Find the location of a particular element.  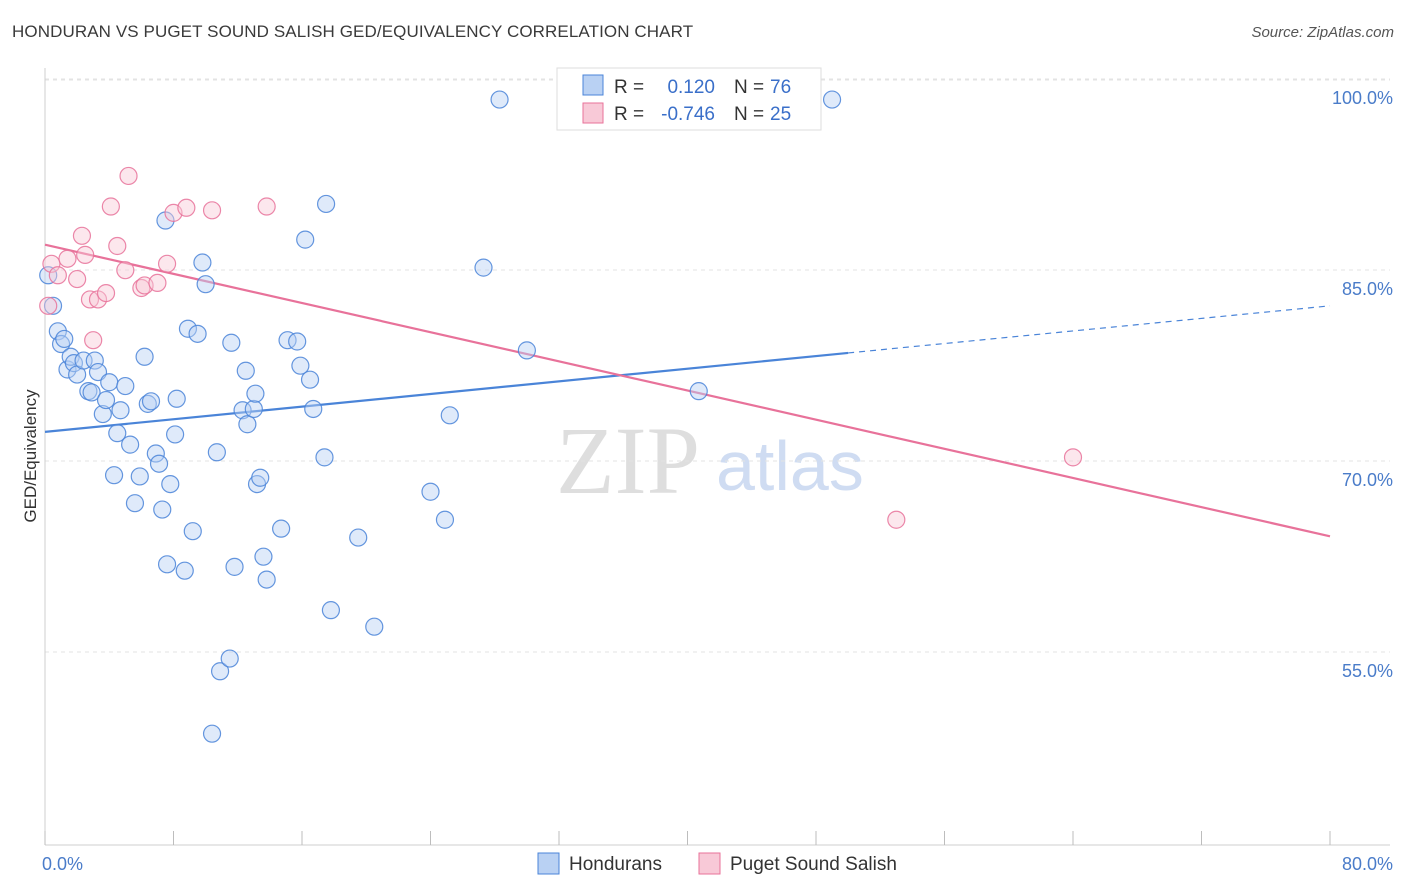

watermark-zip: ZIP is located at coordinates (628, 460).